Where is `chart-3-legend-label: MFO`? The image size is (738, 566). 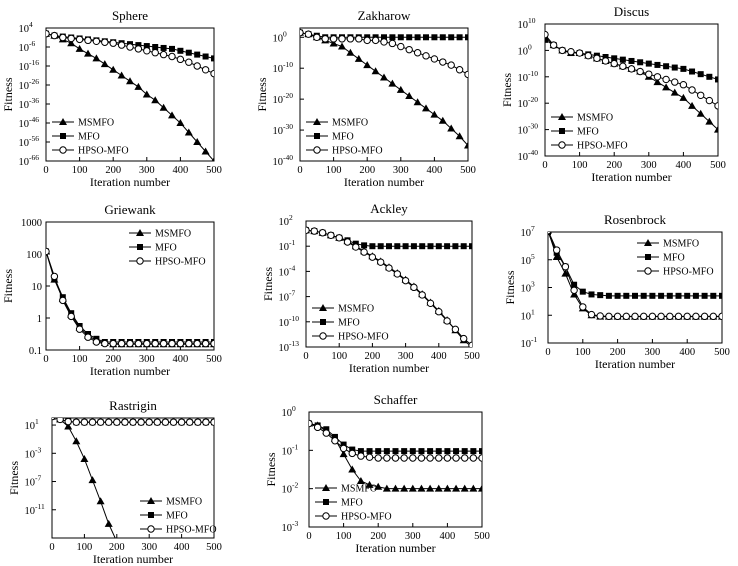 chart-3-legend-label: MFO is located at coordinates (588, 132).